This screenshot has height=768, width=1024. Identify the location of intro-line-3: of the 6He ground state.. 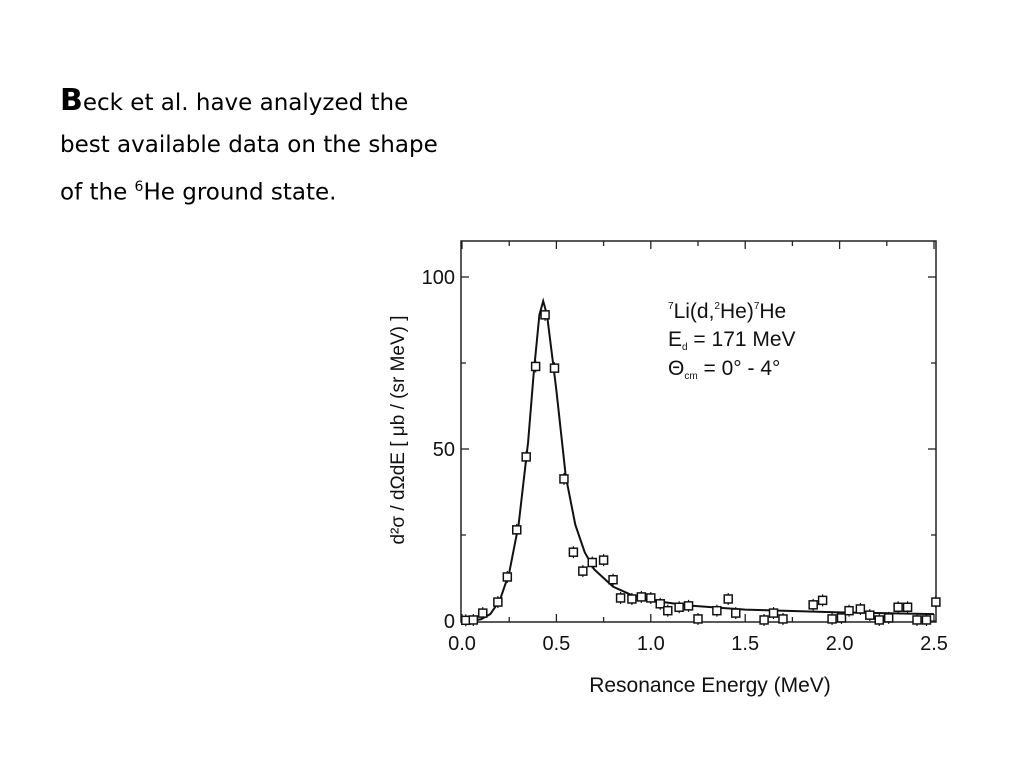
(290, 190).